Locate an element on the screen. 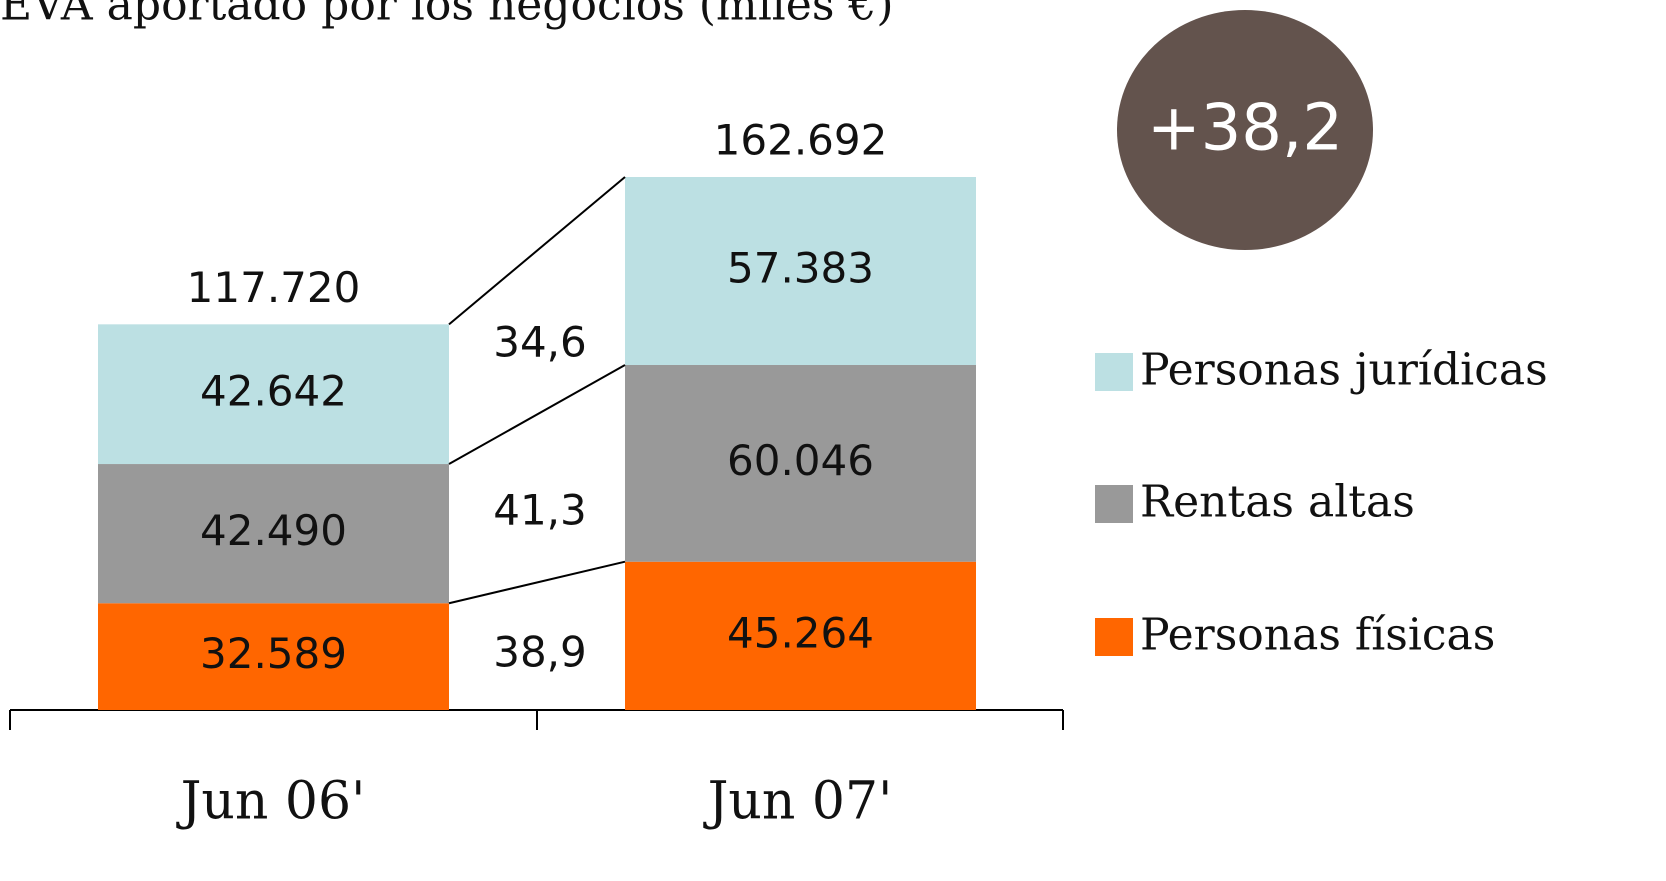 The image size is (1666, 881). data-label: 60.046 is located at coordinates (800, 460).